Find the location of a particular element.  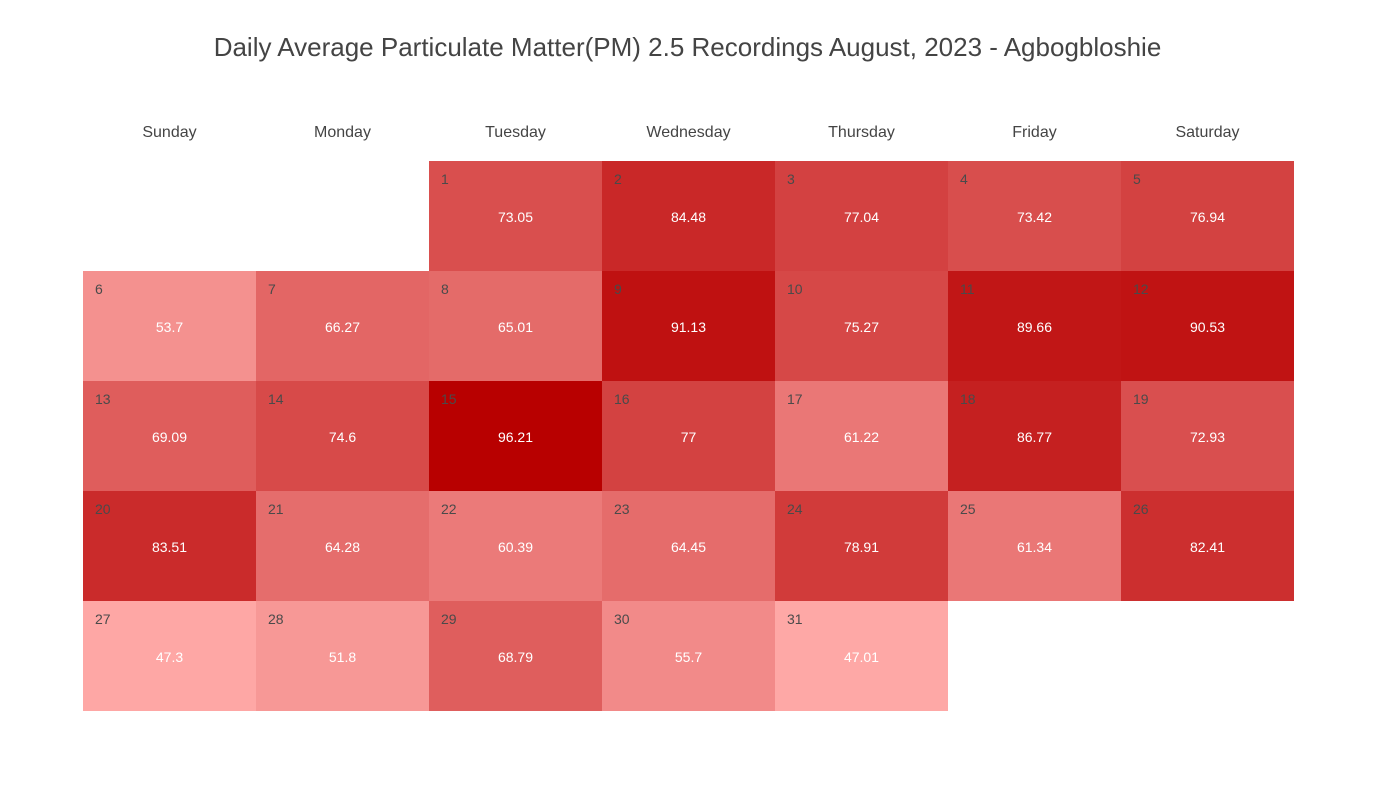

weekday-label-saturday: Saturday is located at coordinates (1207, 132).